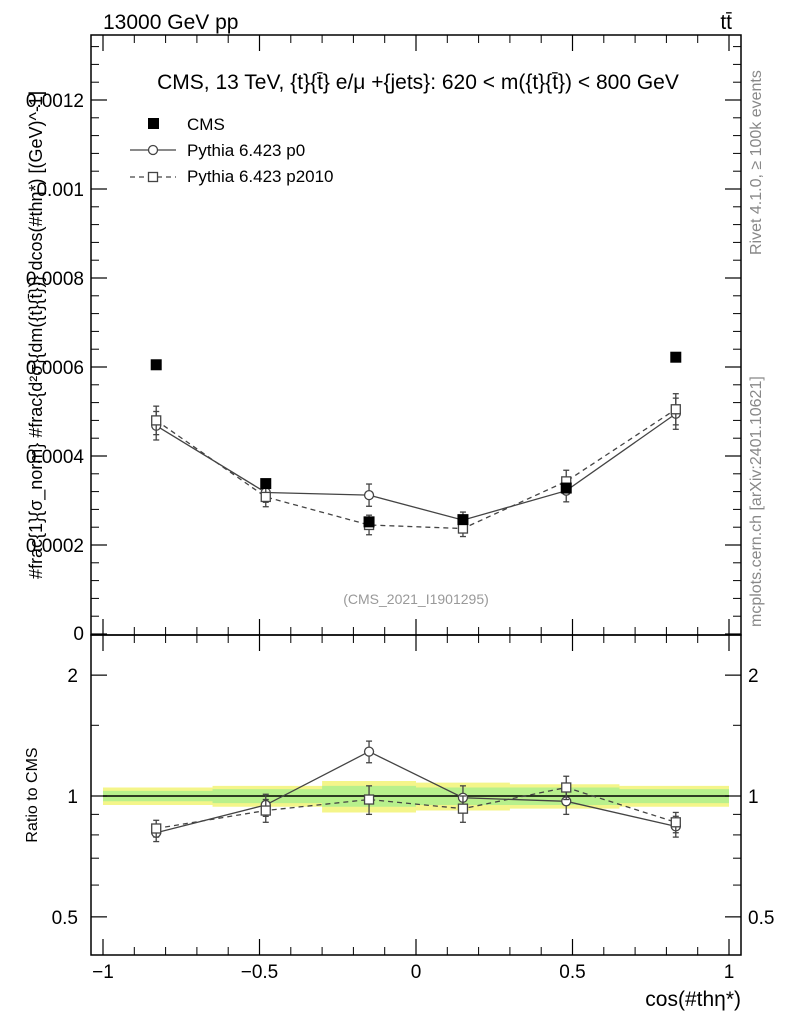  Describe the element at coordinates (55, 457) in the screenshot. I see `main-y-tick-label: 0.0004` at that location.